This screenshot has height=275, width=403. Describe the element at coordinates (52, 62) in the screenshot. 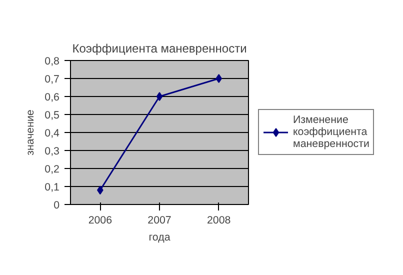

I see `y-tick-label: 0,8` at that location.